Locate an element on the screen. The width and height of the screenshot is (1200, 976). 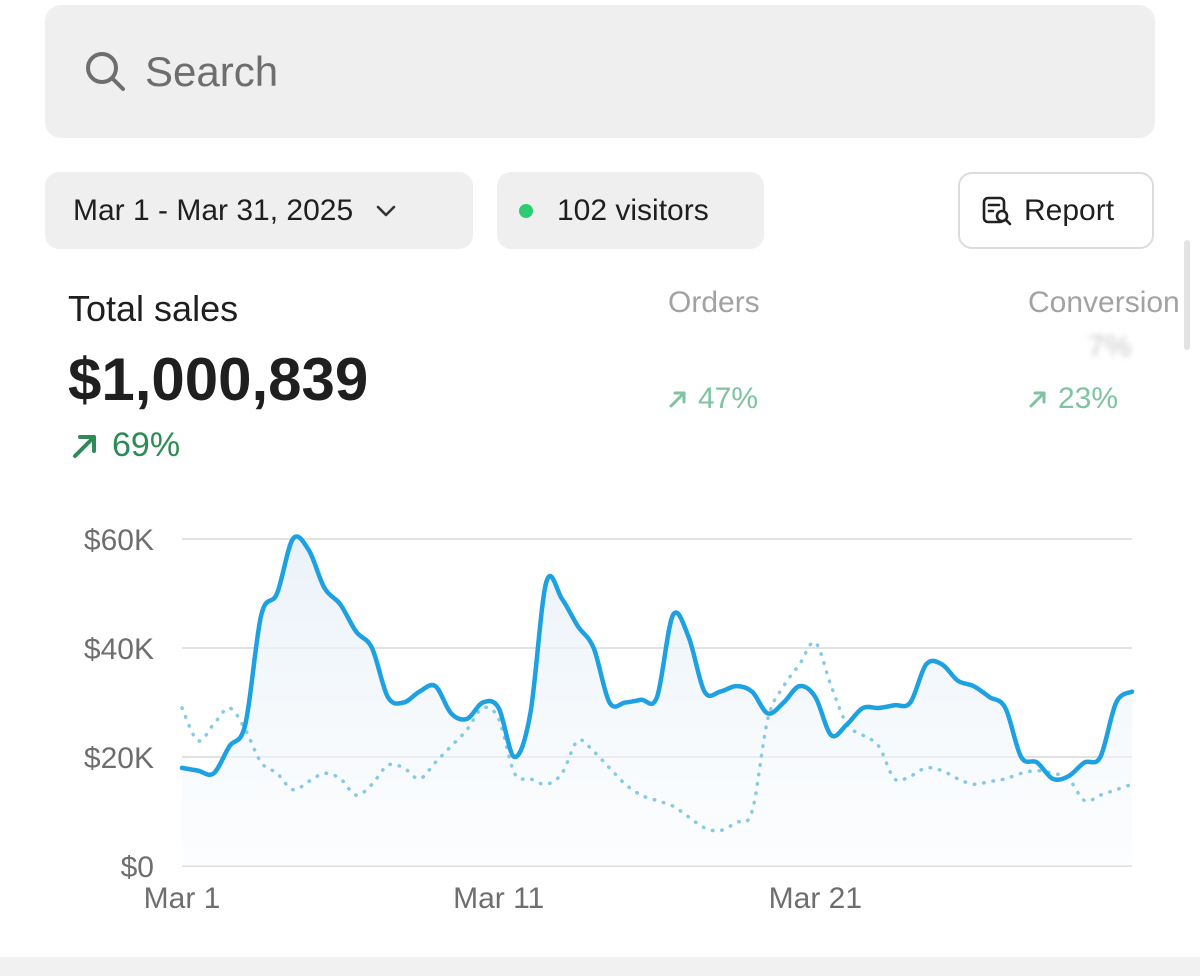
orders-change-value: 47% is located at coordinates (728, 398).